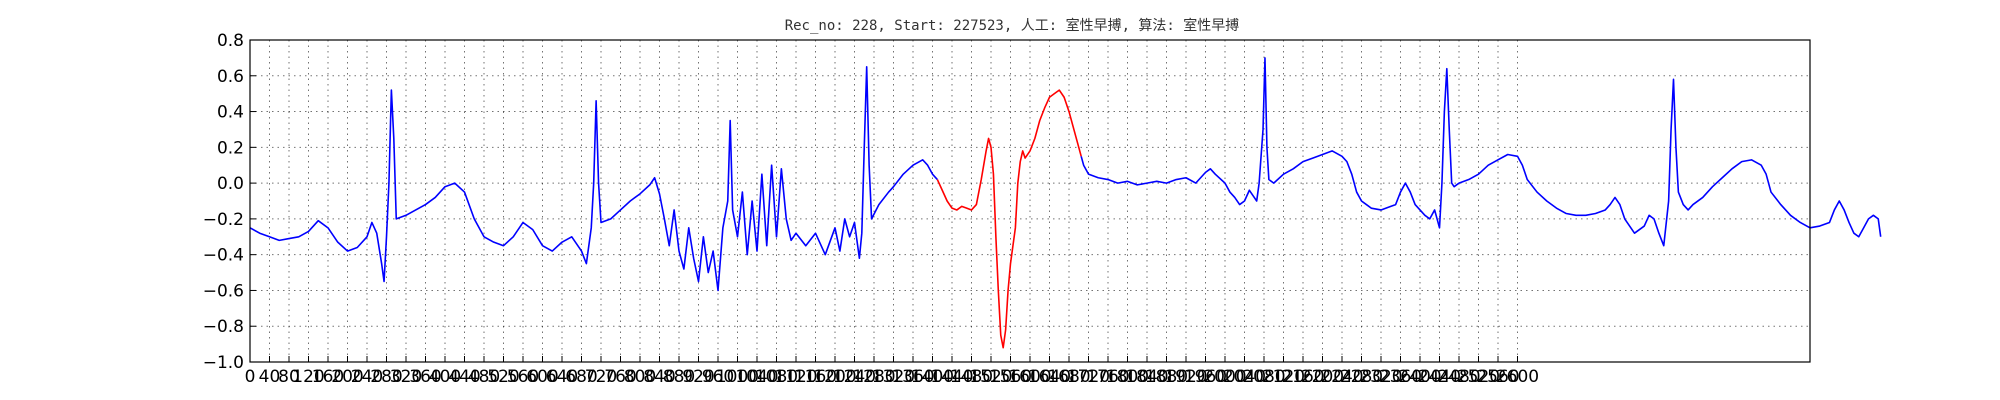  What do you see at coordinates (250, 377) in the screenshot?
I see `x-tick-label: 0` at bounding box center [250, 377].